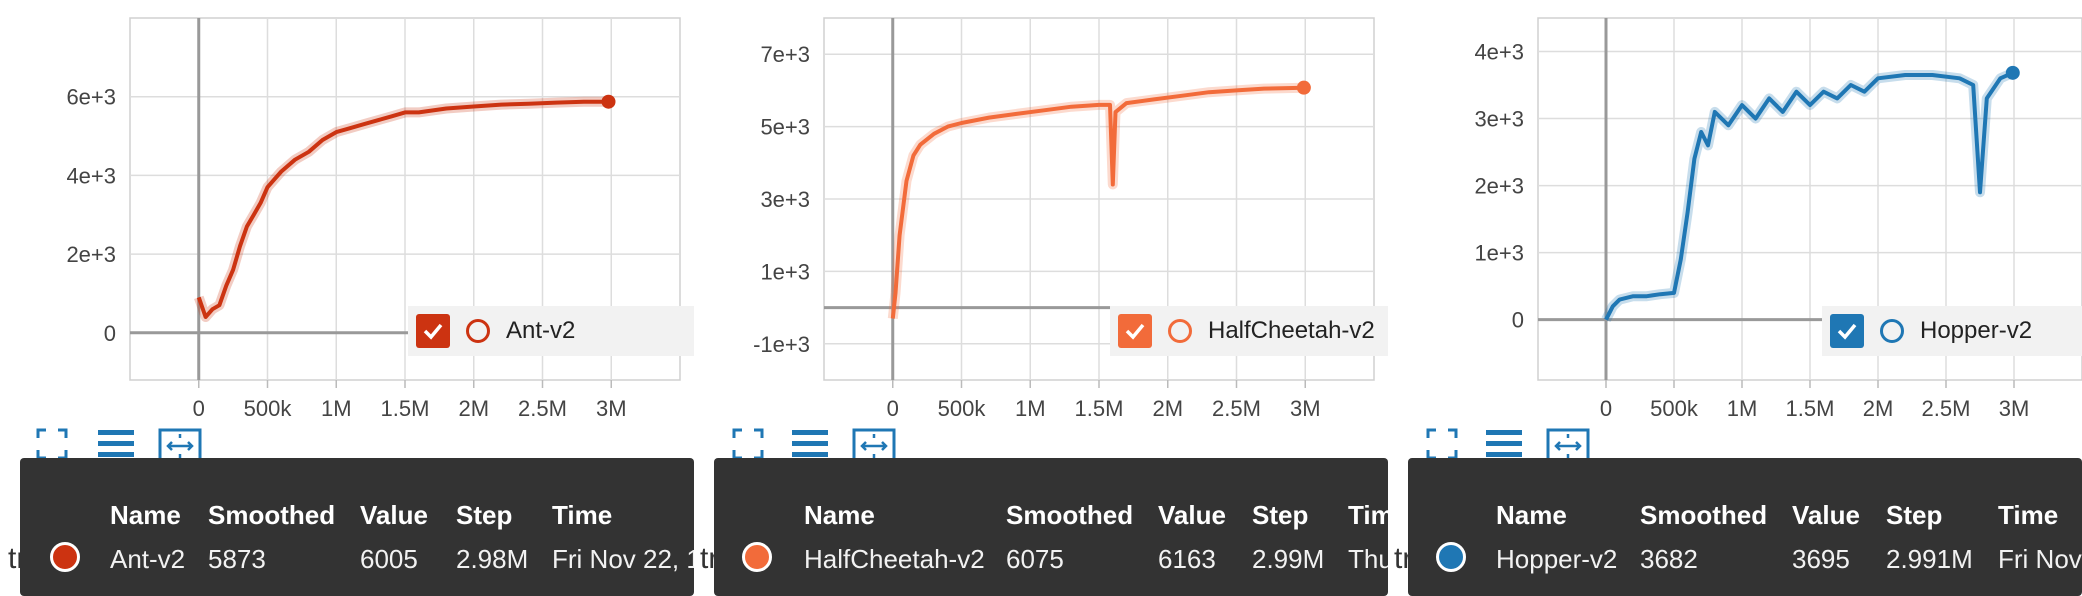 Image resolution: width=2082 pixels, height=596 pixels. What do you see at coordinates (1368, 515) in the screenshot?
I see `tooltip-header: Tim` at bounding box center [1368, 515].